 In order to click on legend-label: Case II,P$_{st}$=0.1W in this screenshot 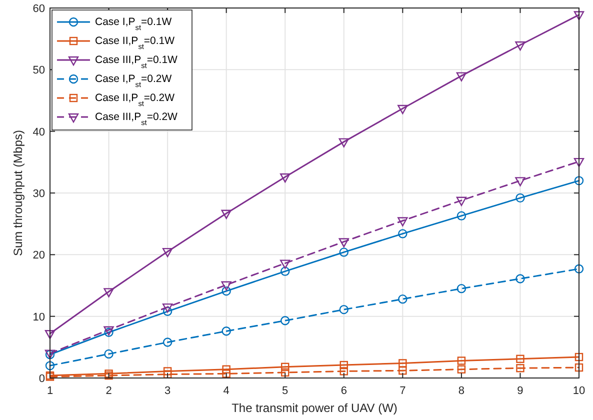, I will do `click(135, 42)`.